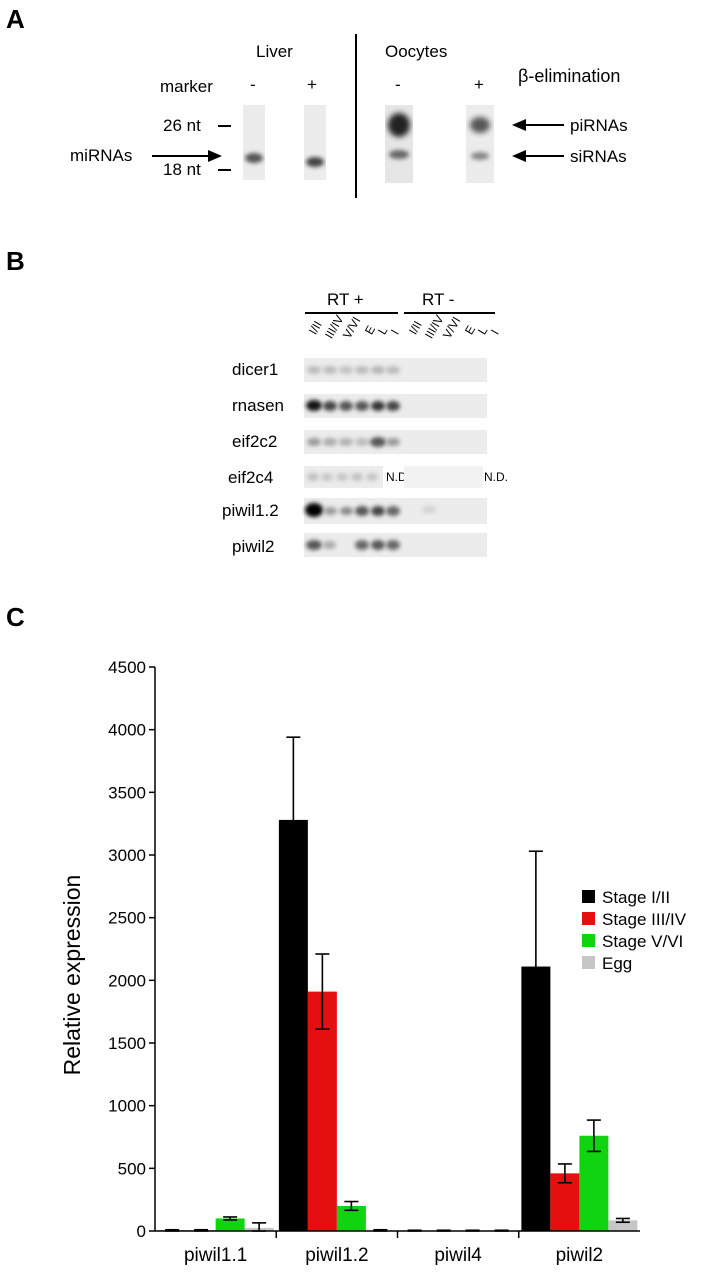 This screenshot has height=1285, width=706. I want to click on gene-label-eif2c4: eif2c4, so click(251, 477).